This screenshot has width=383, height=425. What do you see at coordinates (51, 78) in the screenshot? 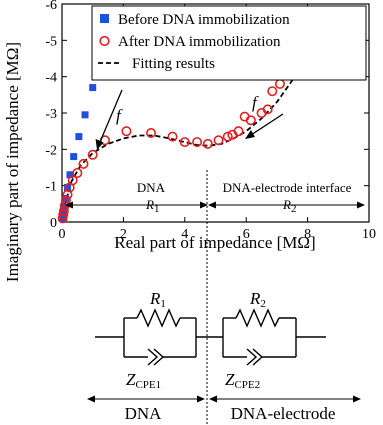
I see `y-tick-label: -4` at bounding box center [51, 78].